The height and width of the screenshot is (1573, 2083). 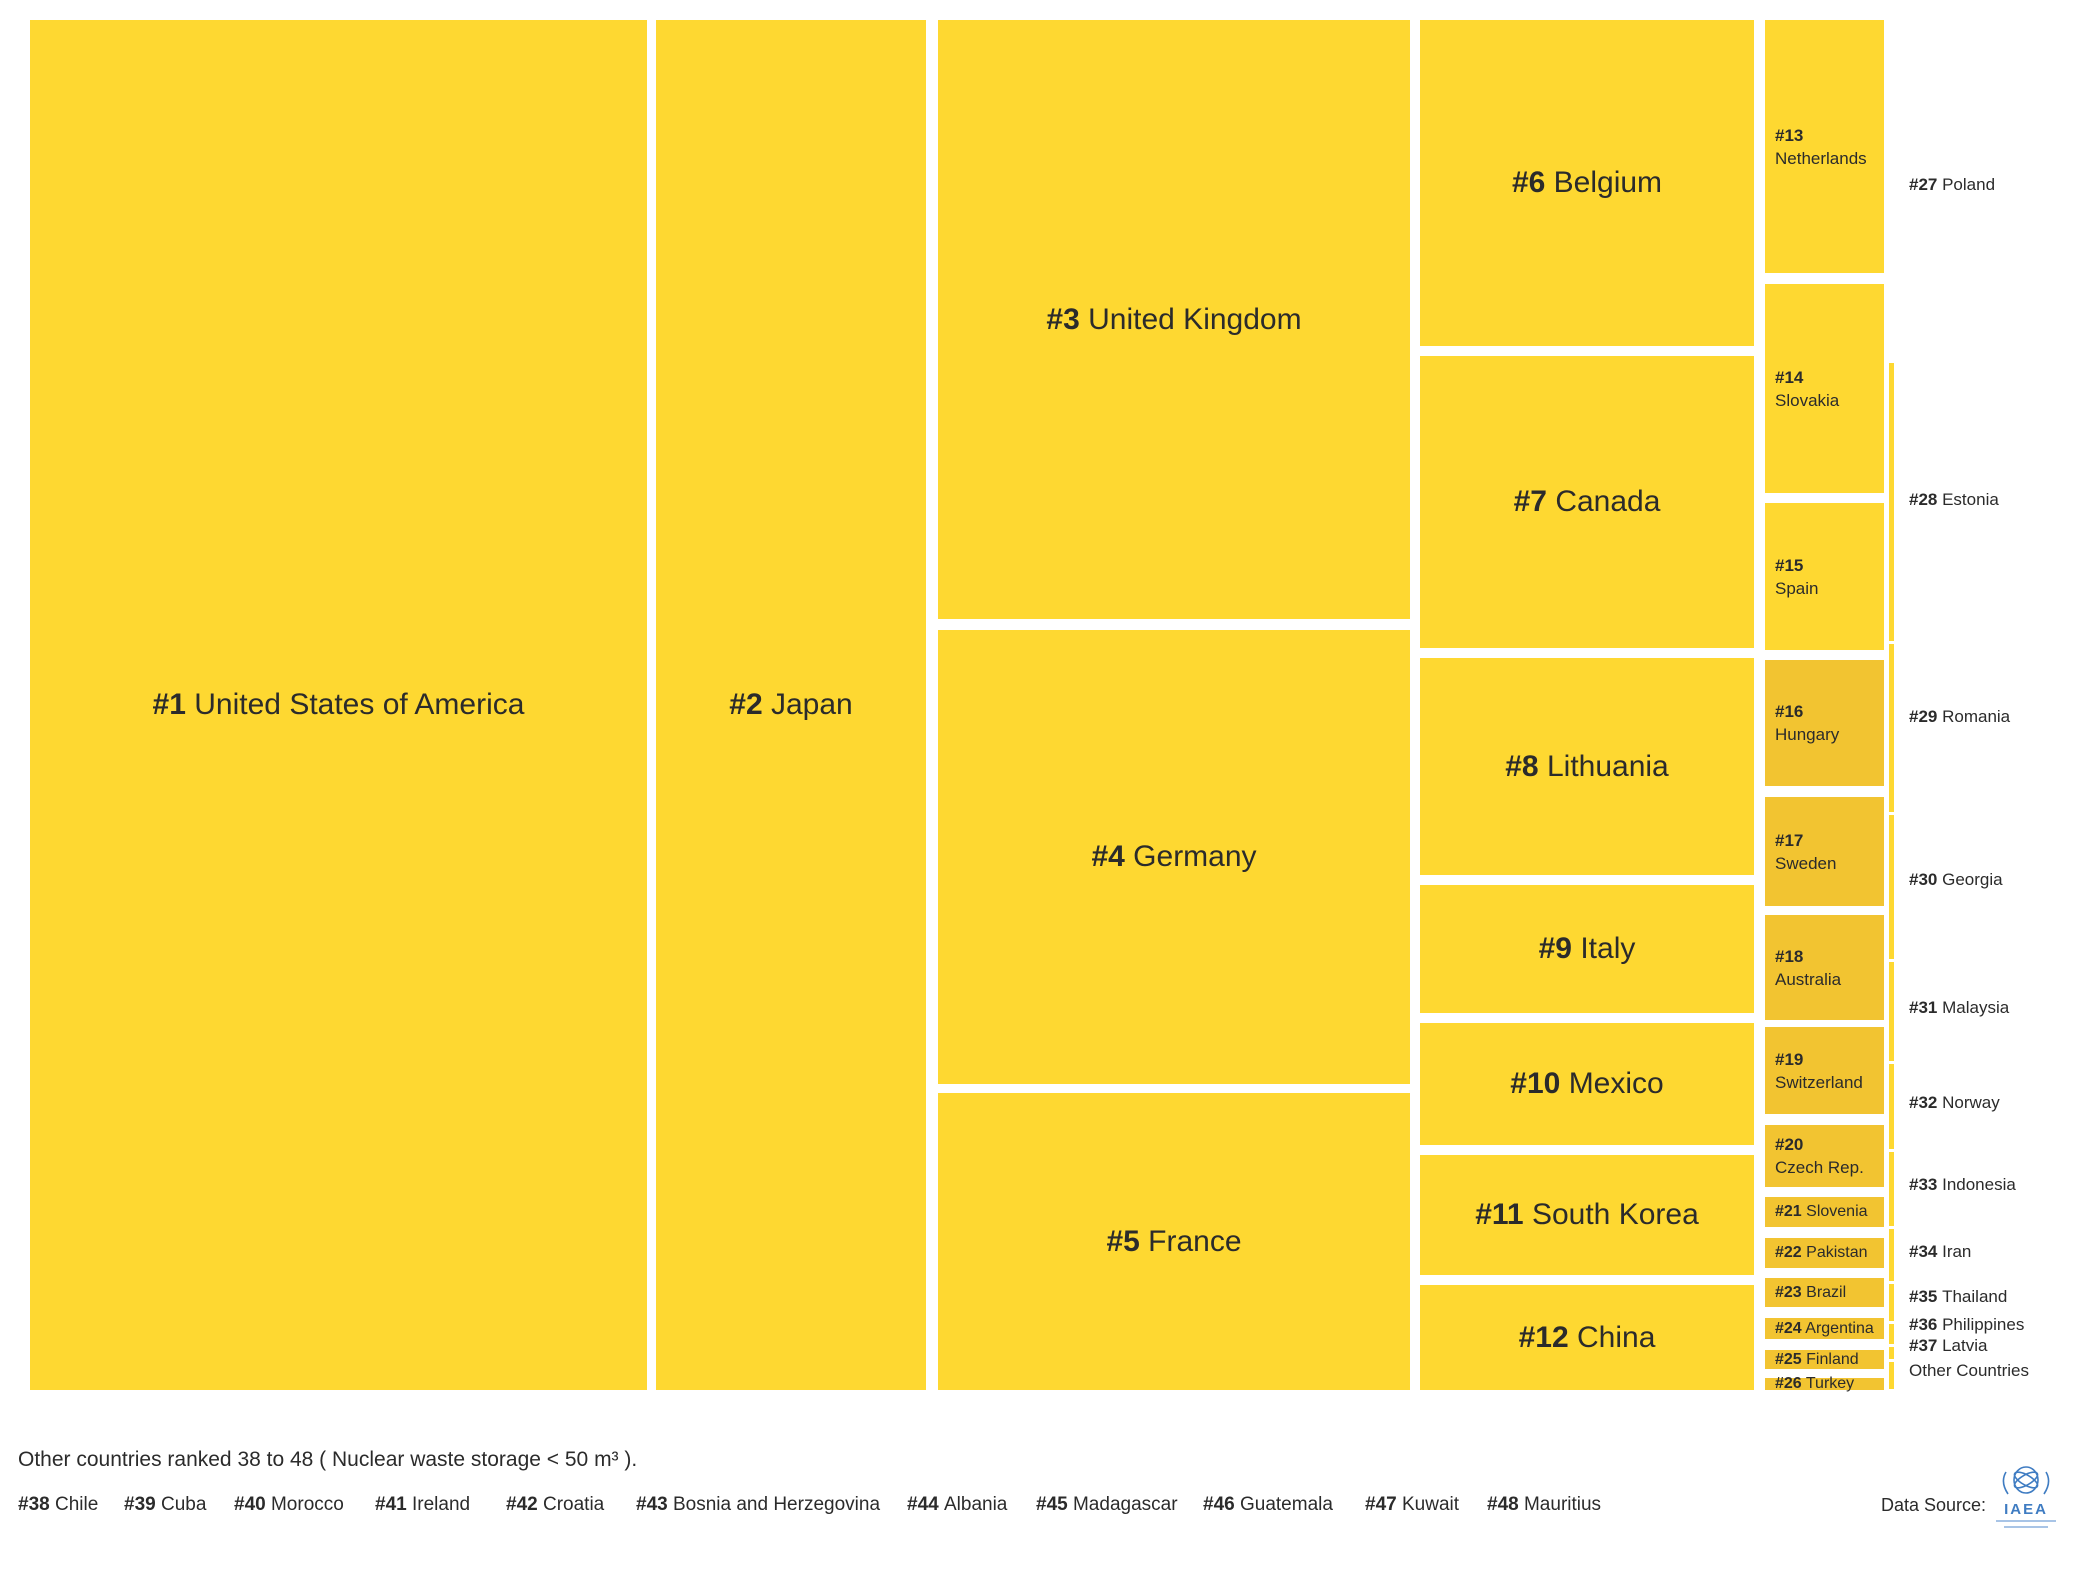 I want to click on tile-rank: #24, so click(x=1788, y=1328).